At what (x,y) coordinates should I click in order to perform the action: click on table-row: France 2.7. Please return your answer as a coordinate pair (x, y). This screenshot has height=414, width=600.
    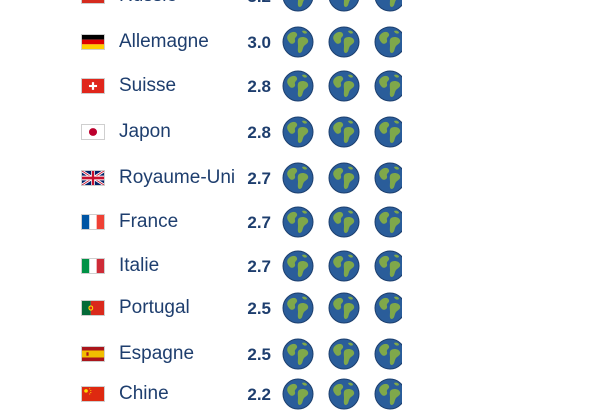
    Looking at the image, I should click on (300, 222).